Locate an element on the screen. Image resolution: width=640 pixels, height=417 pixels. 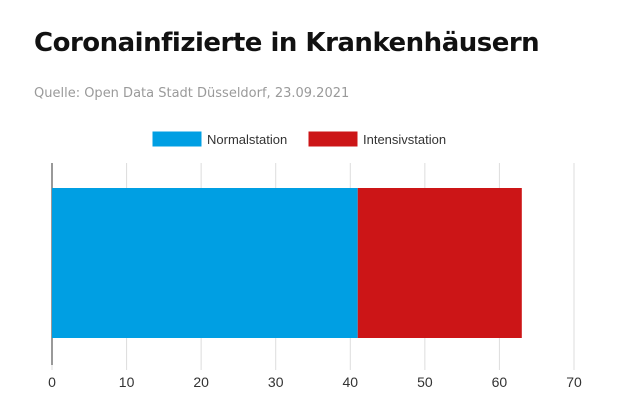
chart-title: Coronainfizierte in Krankenhäusern is located at coordinates (287, 43).